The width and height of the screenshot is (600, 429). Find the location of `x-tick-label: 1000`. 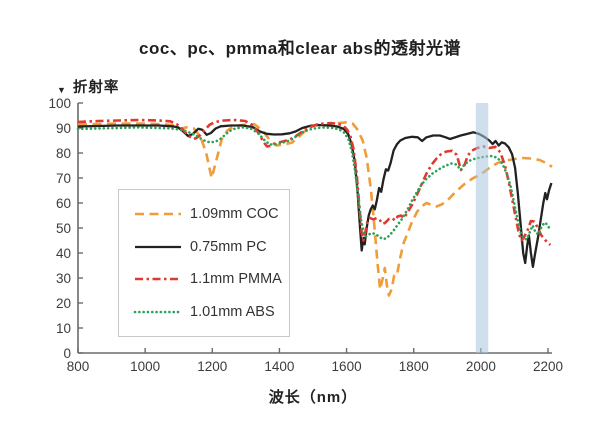

x-tick-label: 1000 is located at coordinates (145, 366).